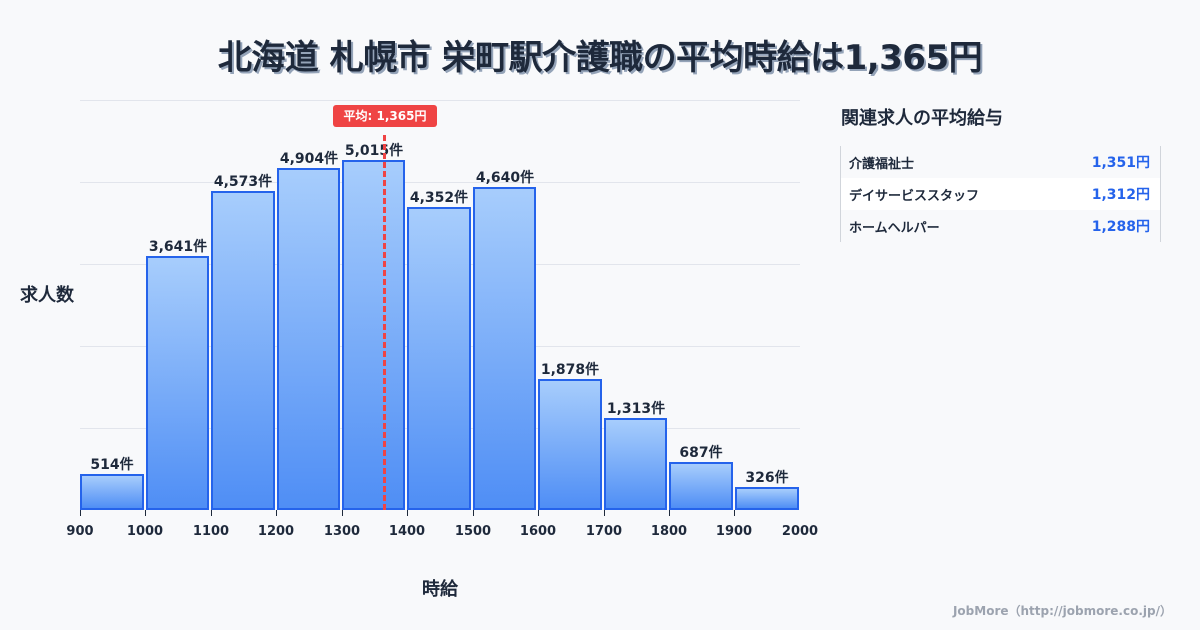 The image size is (1200, 630). I want to click on bar-value-label: 514件, so click(112, 465).